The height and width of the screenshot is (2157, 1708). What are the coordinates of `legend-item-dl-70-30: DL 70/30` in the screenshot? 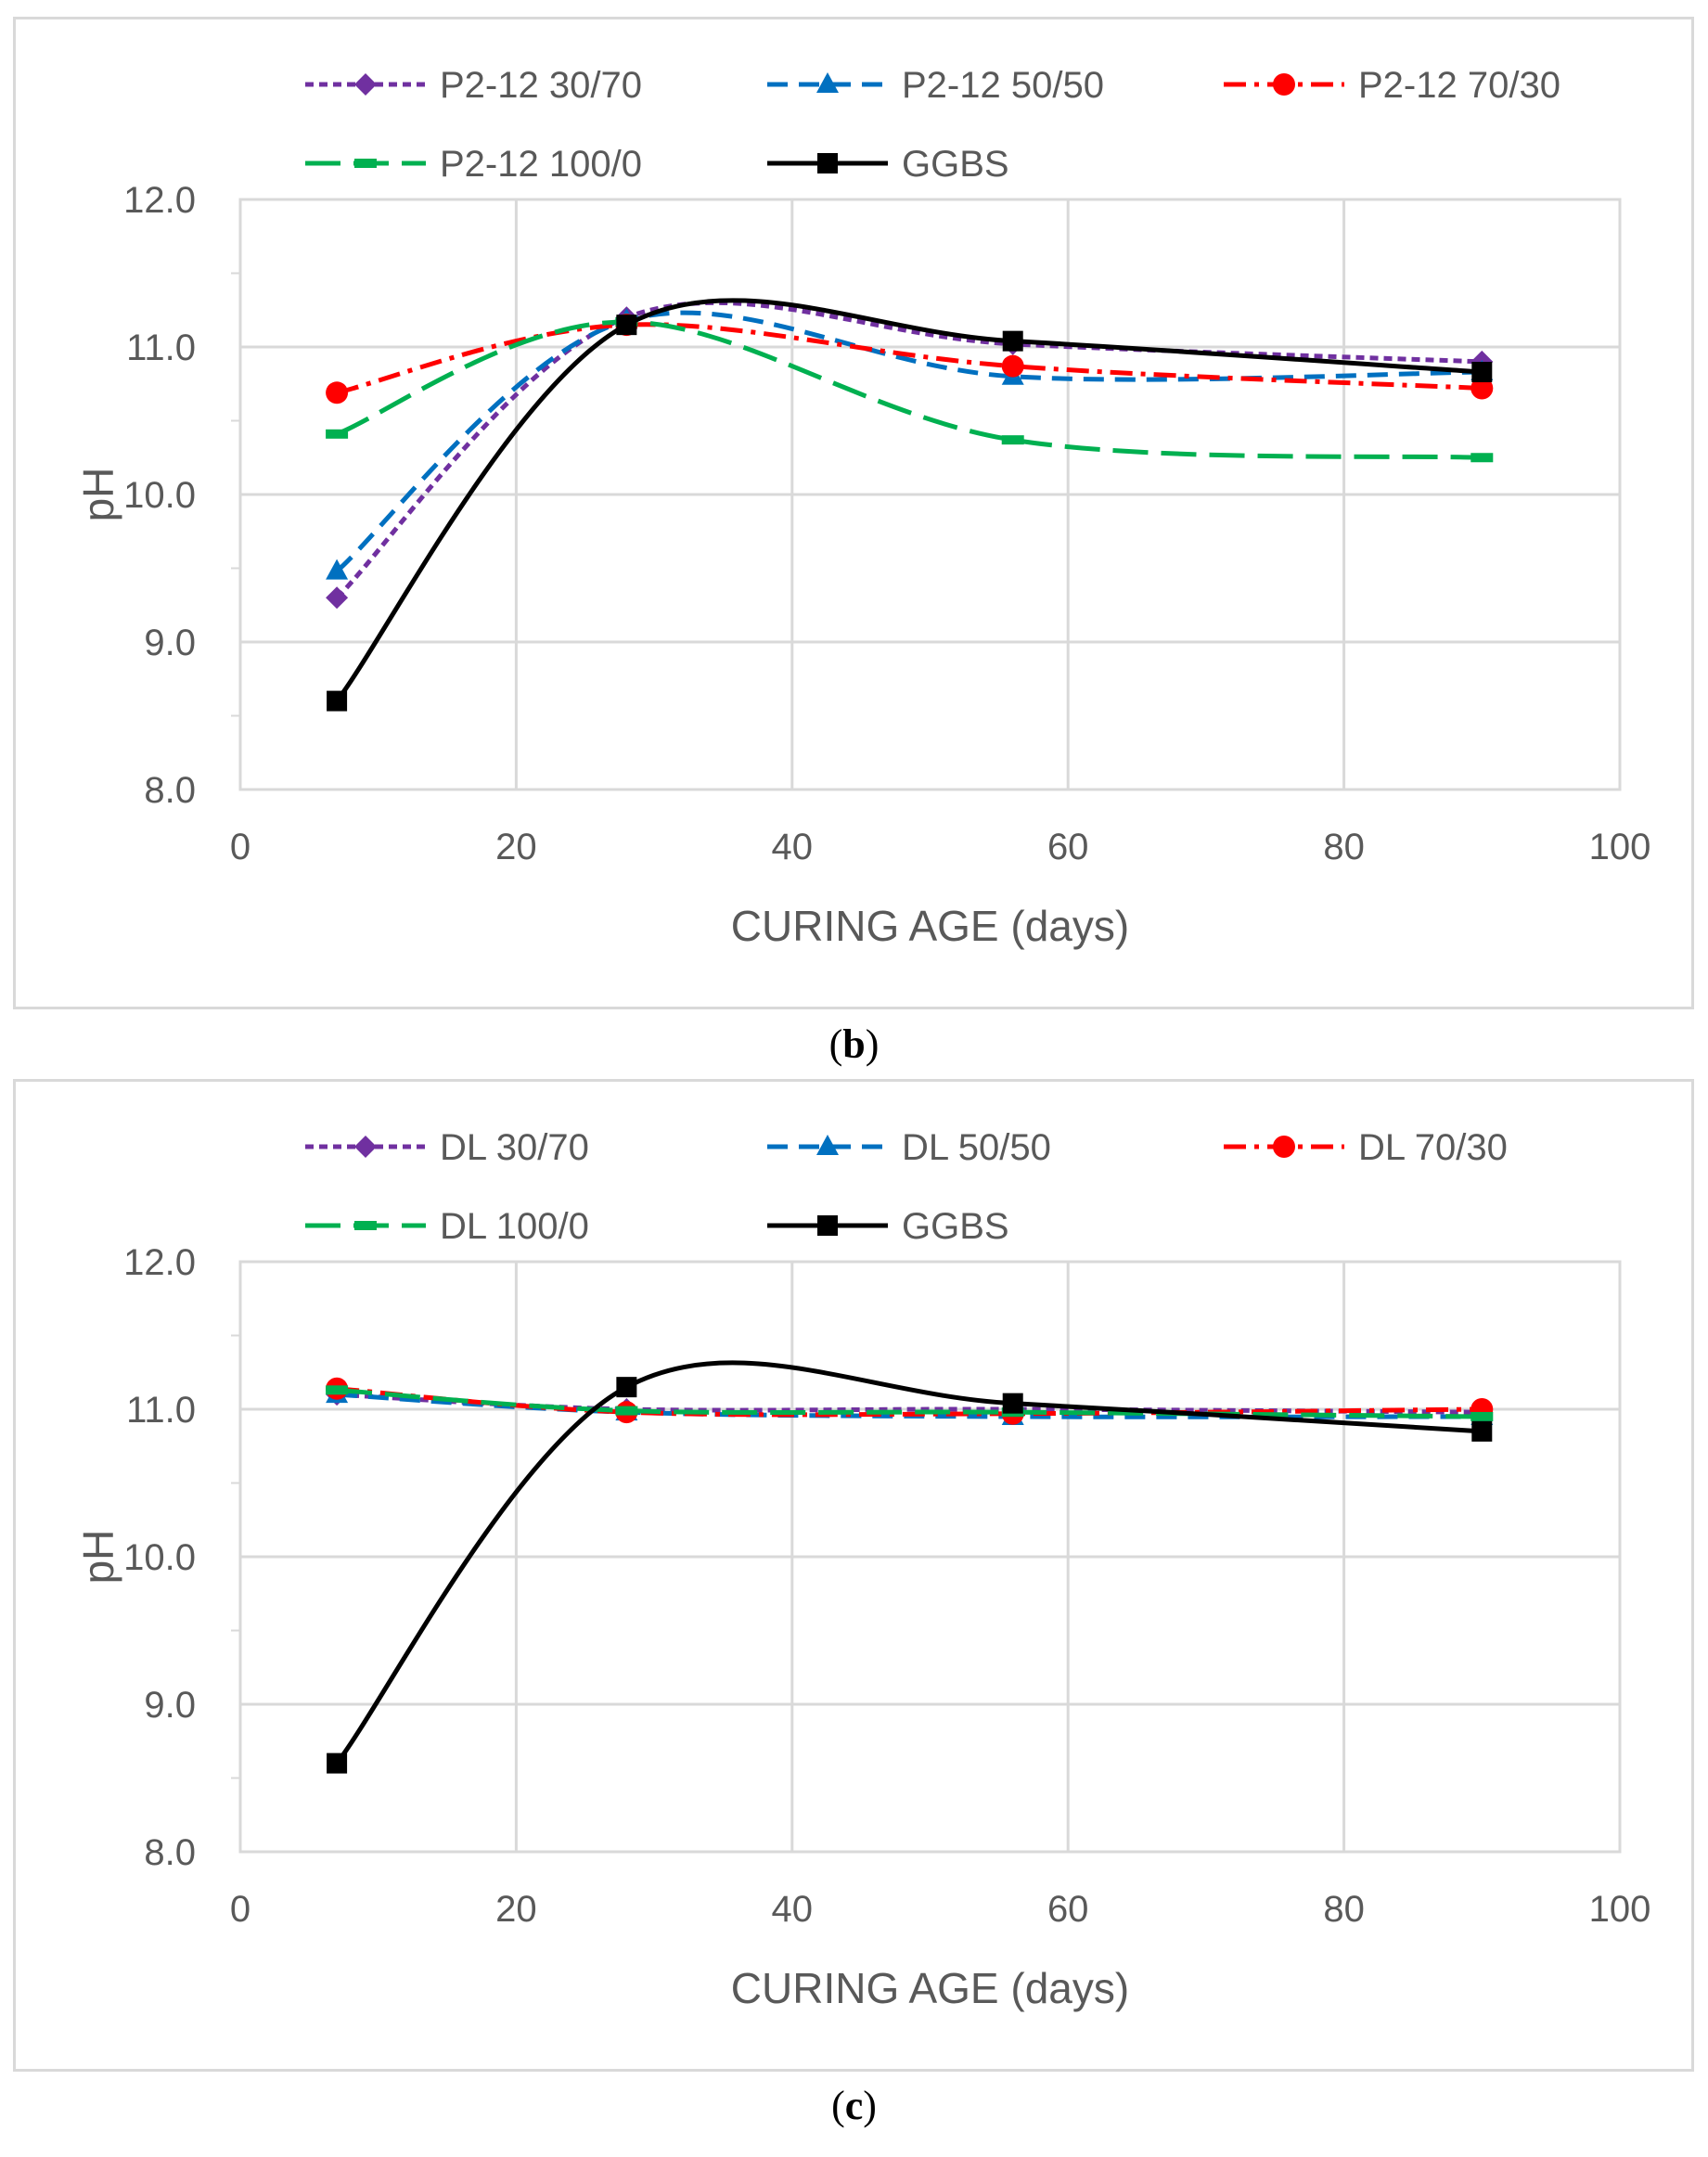 It's located at (1366, 1147).